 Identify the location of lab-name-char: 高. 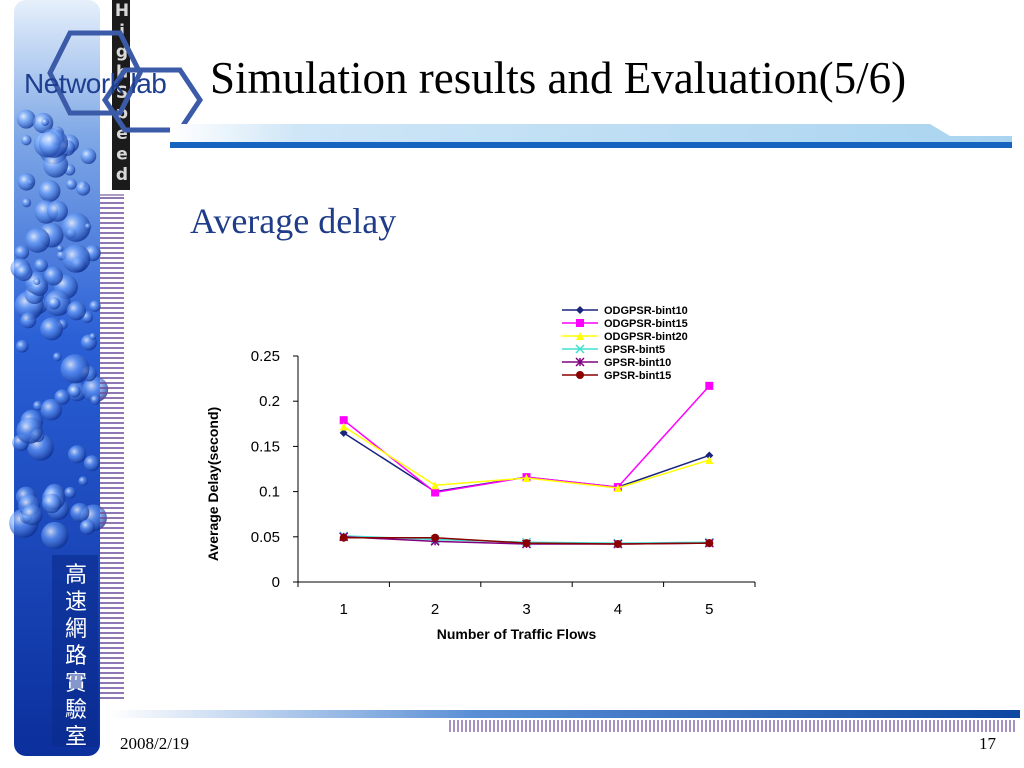
(75, 575).